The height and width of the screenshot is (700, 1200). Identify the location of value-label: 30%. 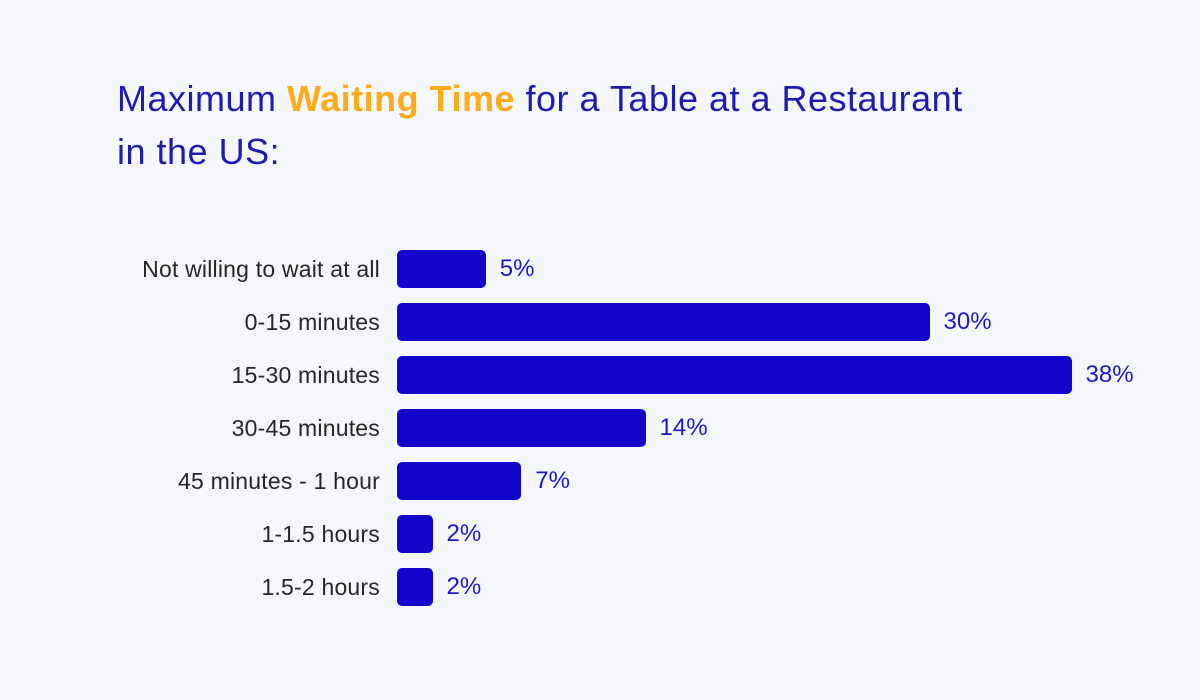
(967, 321).